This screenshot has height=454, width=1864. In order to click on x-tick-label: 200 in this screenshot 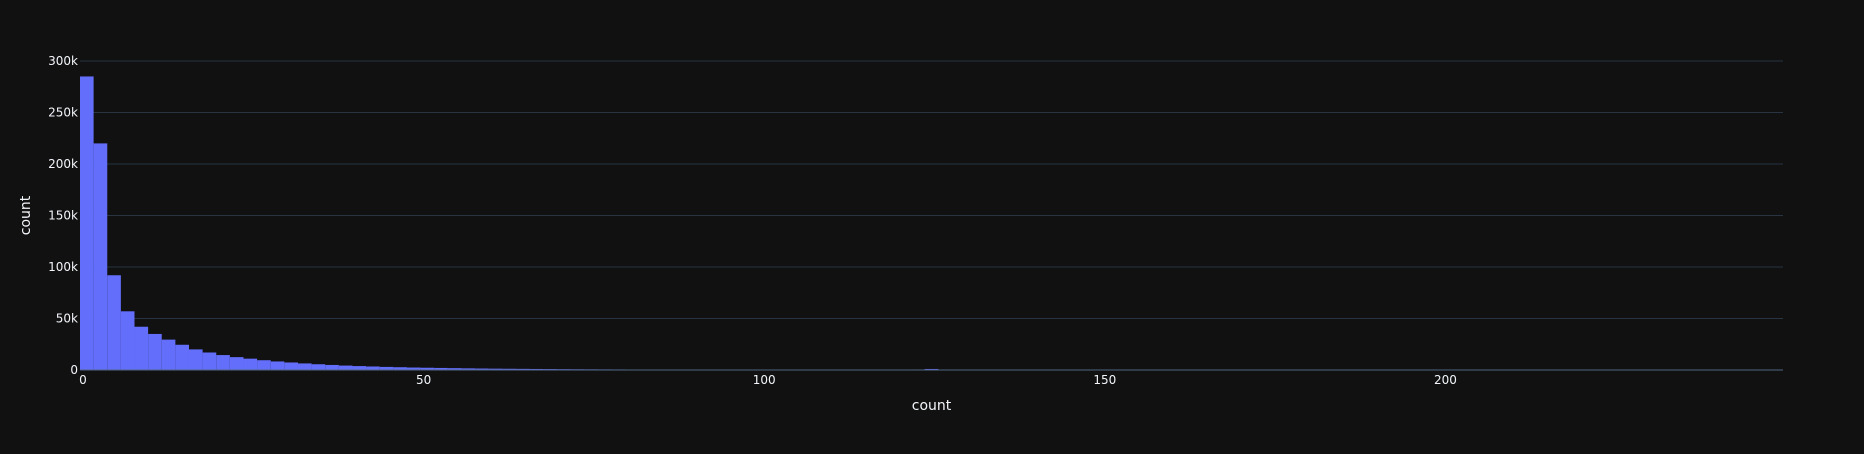, I will do `click(1445, 380)`.